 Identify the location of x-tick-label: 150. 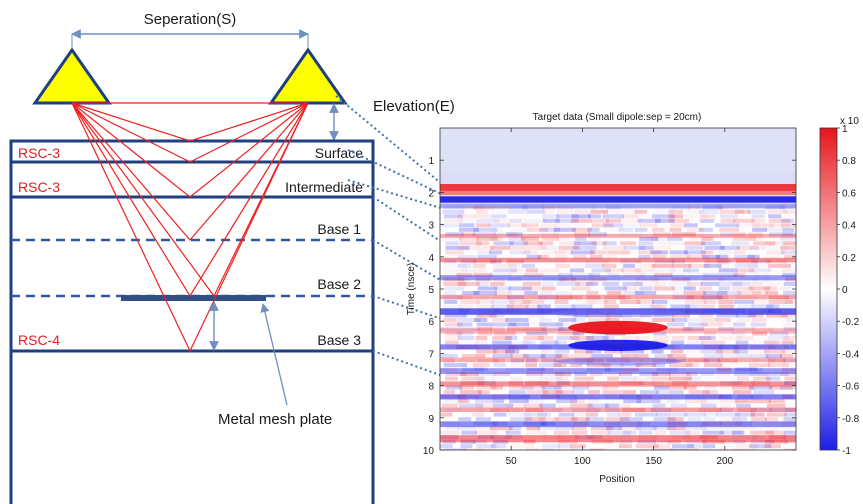
(653, 461).